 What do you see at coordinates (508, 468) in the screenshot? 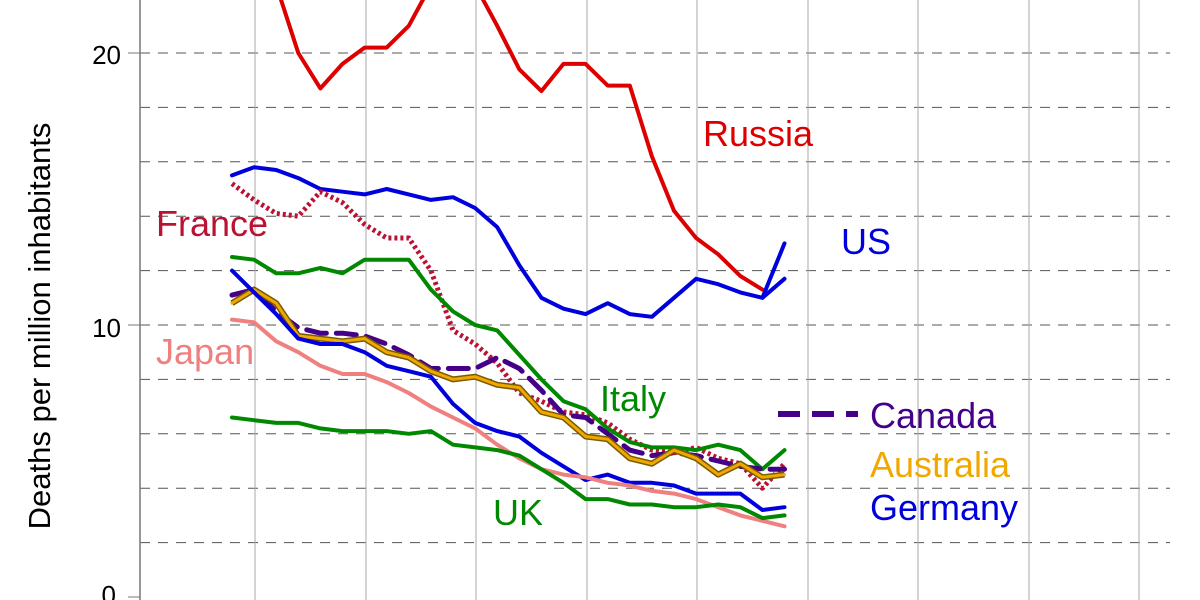
I see `series-line-uk` at bounding box center [508, 468].